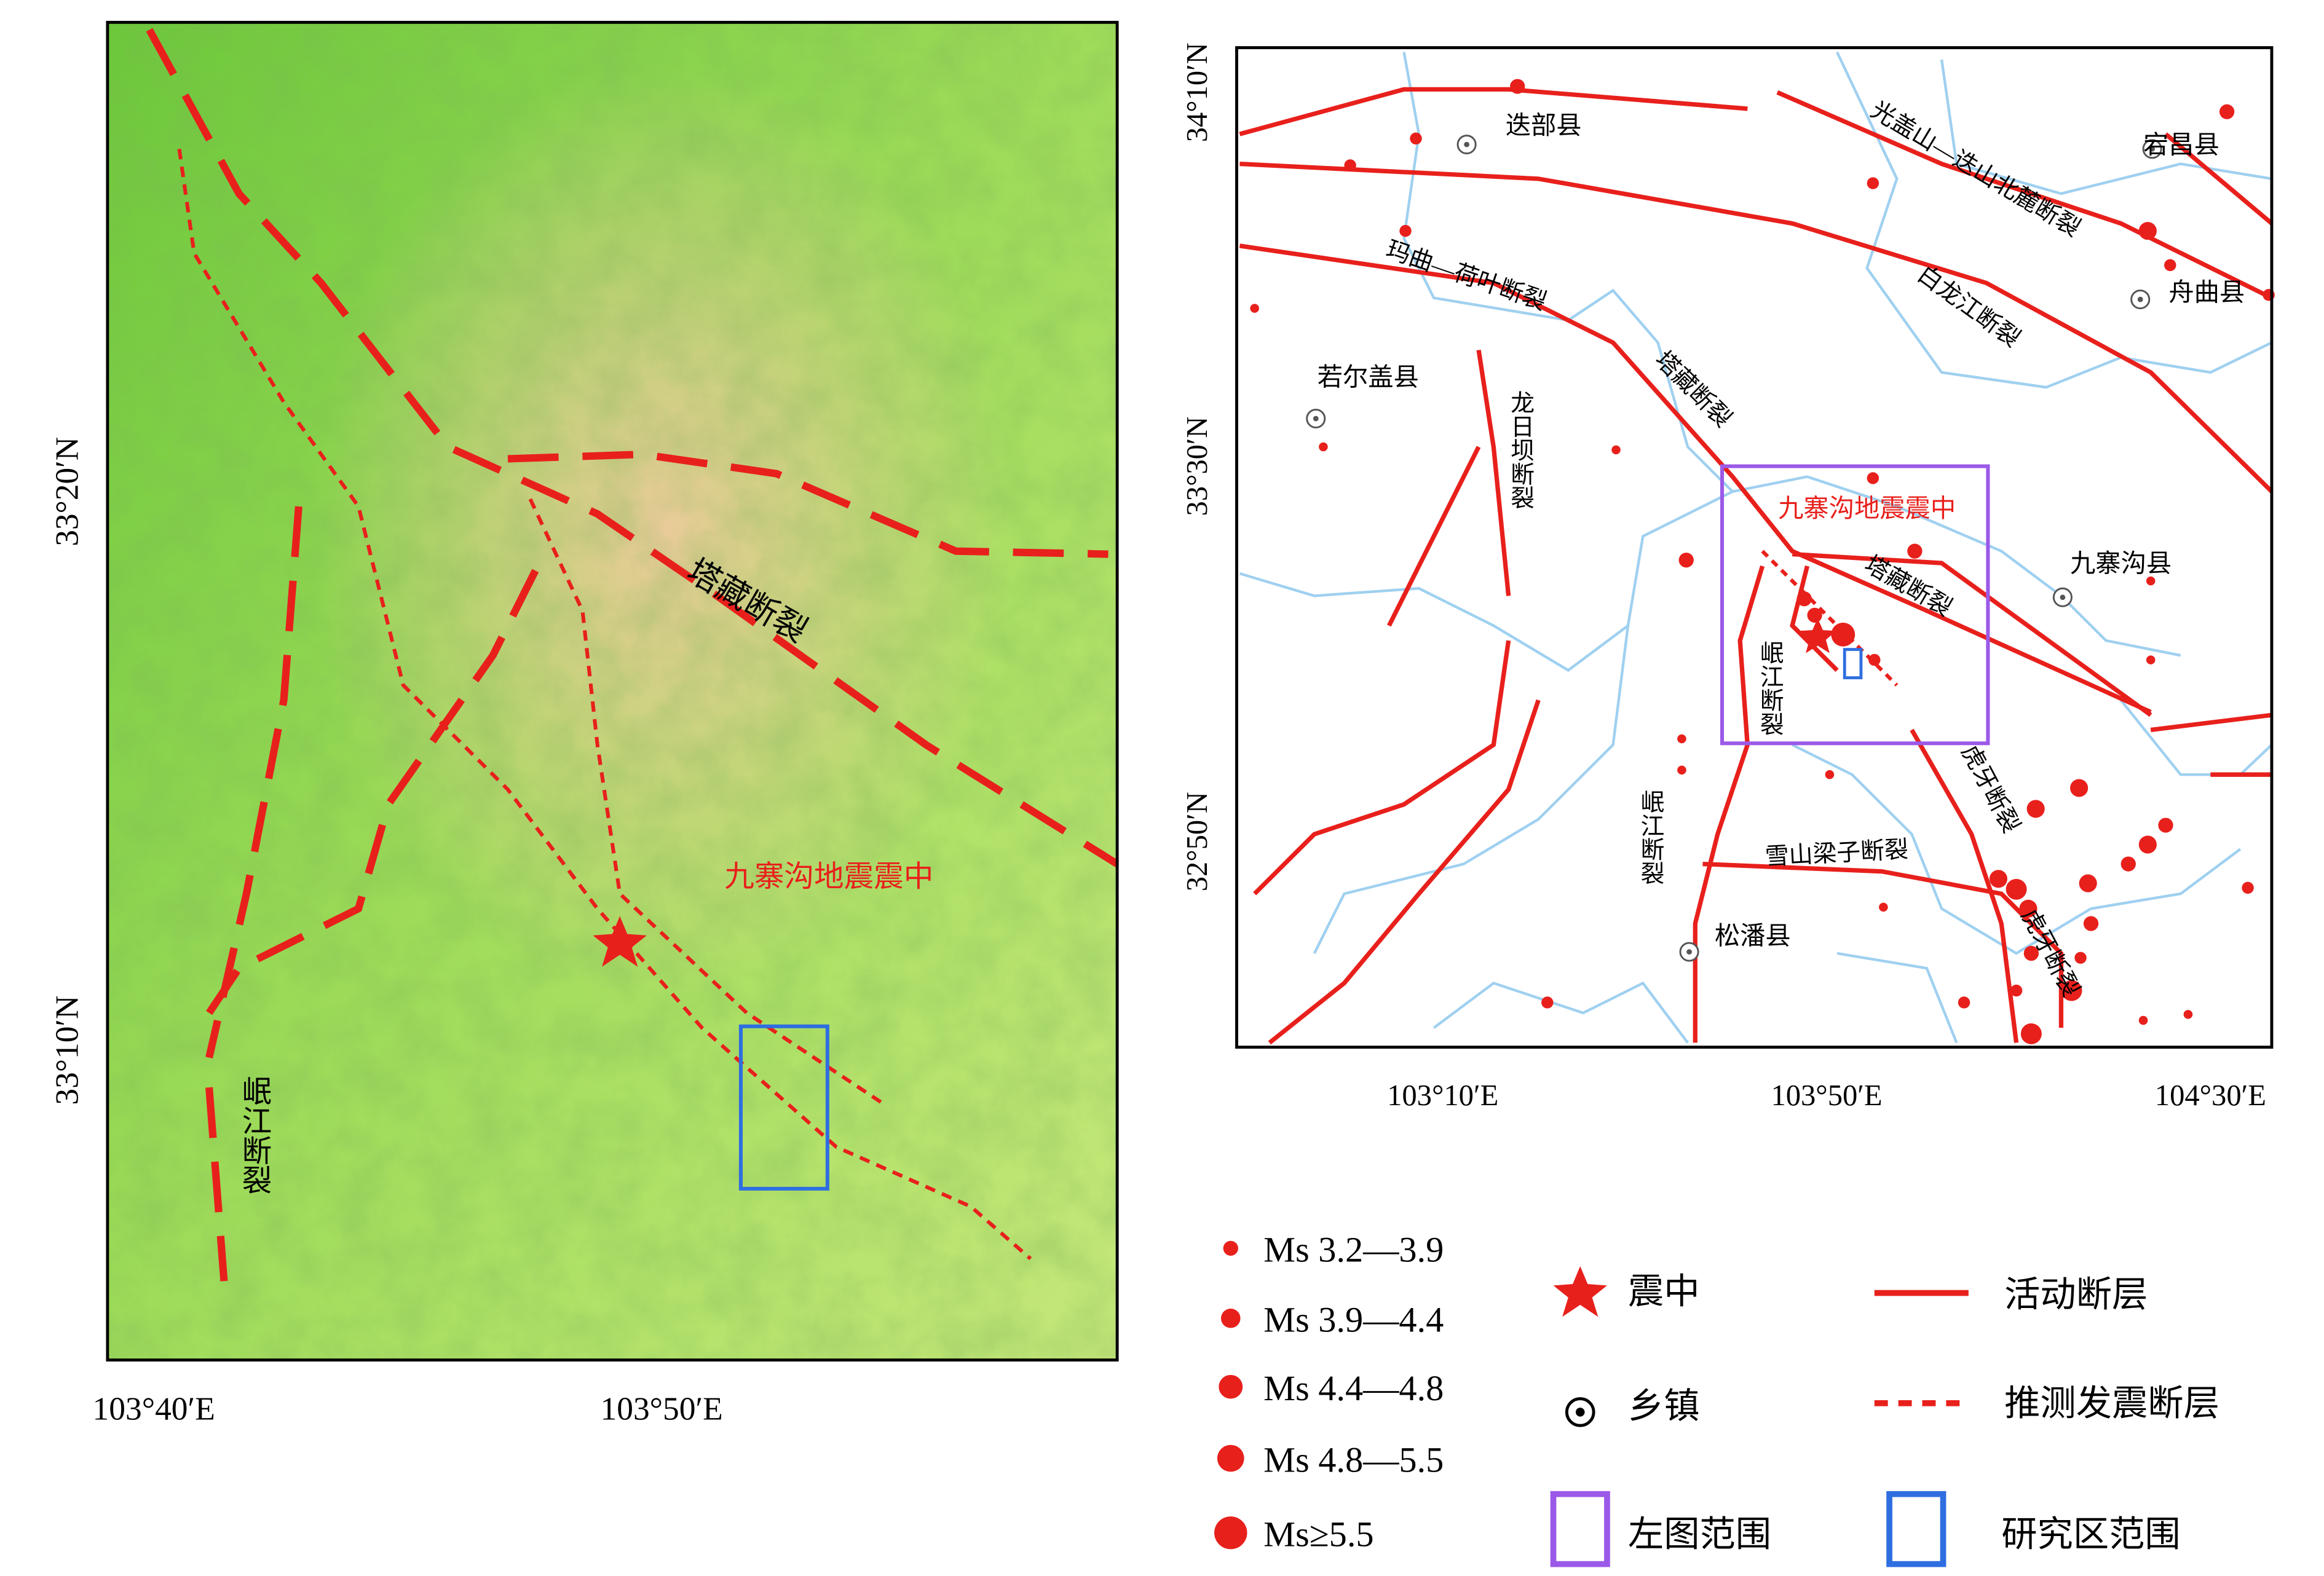 Image resolution: width=2324 pixels, height=1576 pixels. I want to click on fault-label: 龙日坝断裂, so click(1521, 450).